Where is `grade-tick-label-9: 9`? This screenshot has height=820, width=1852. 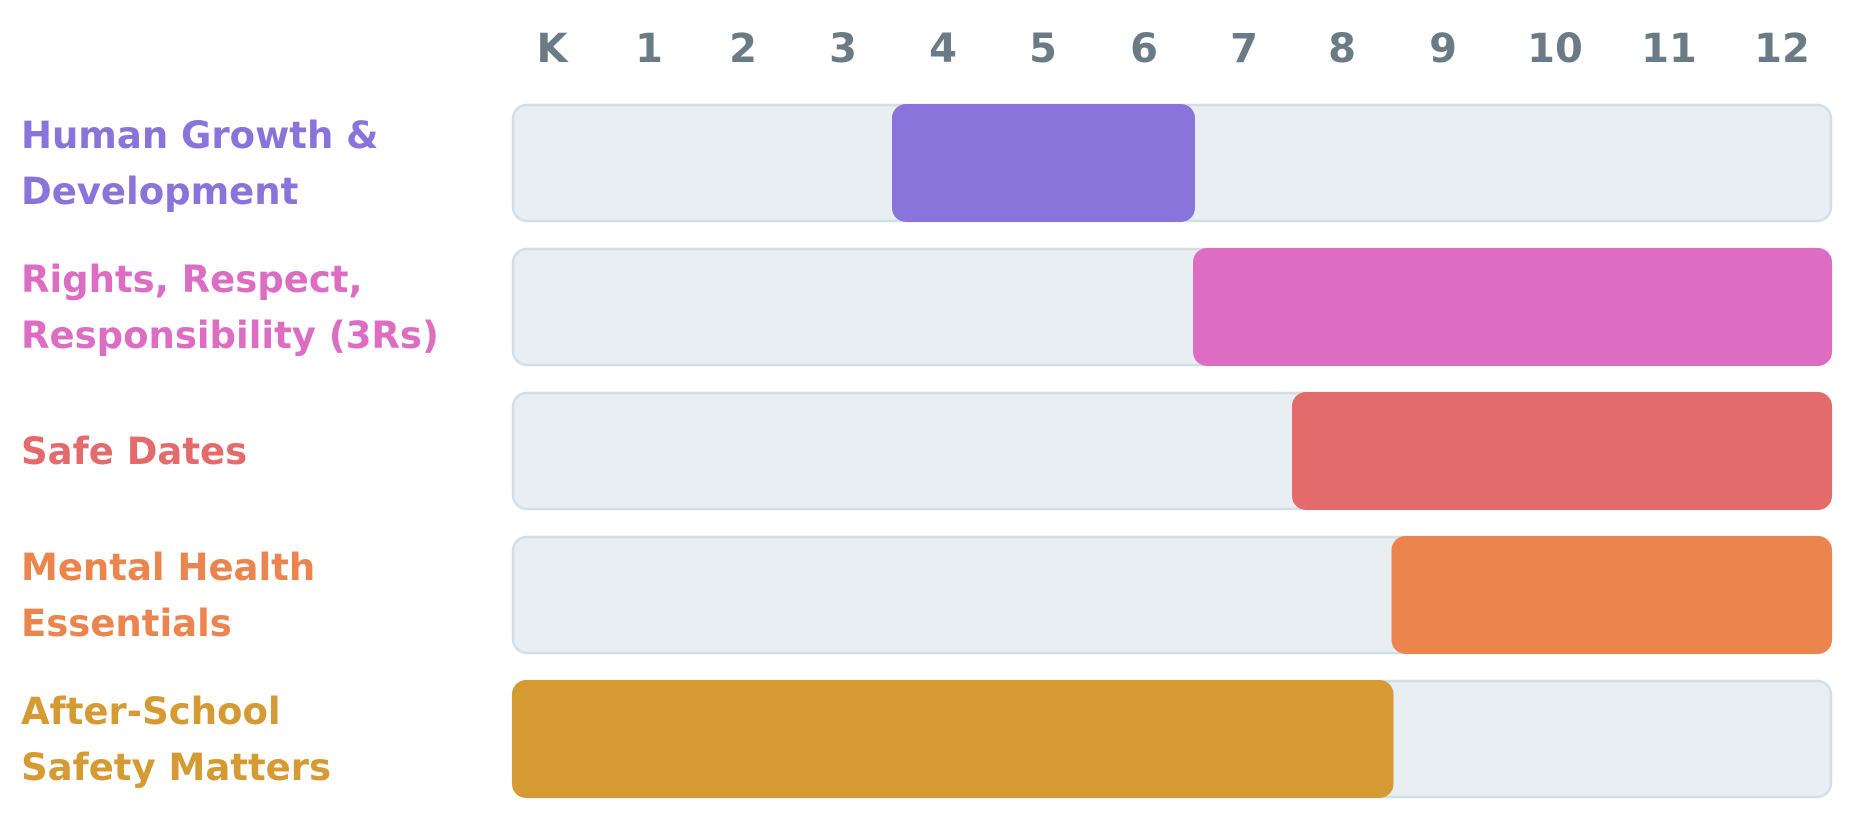
grade-tick-label-9: 9 is located at coordinates (1443, 49).